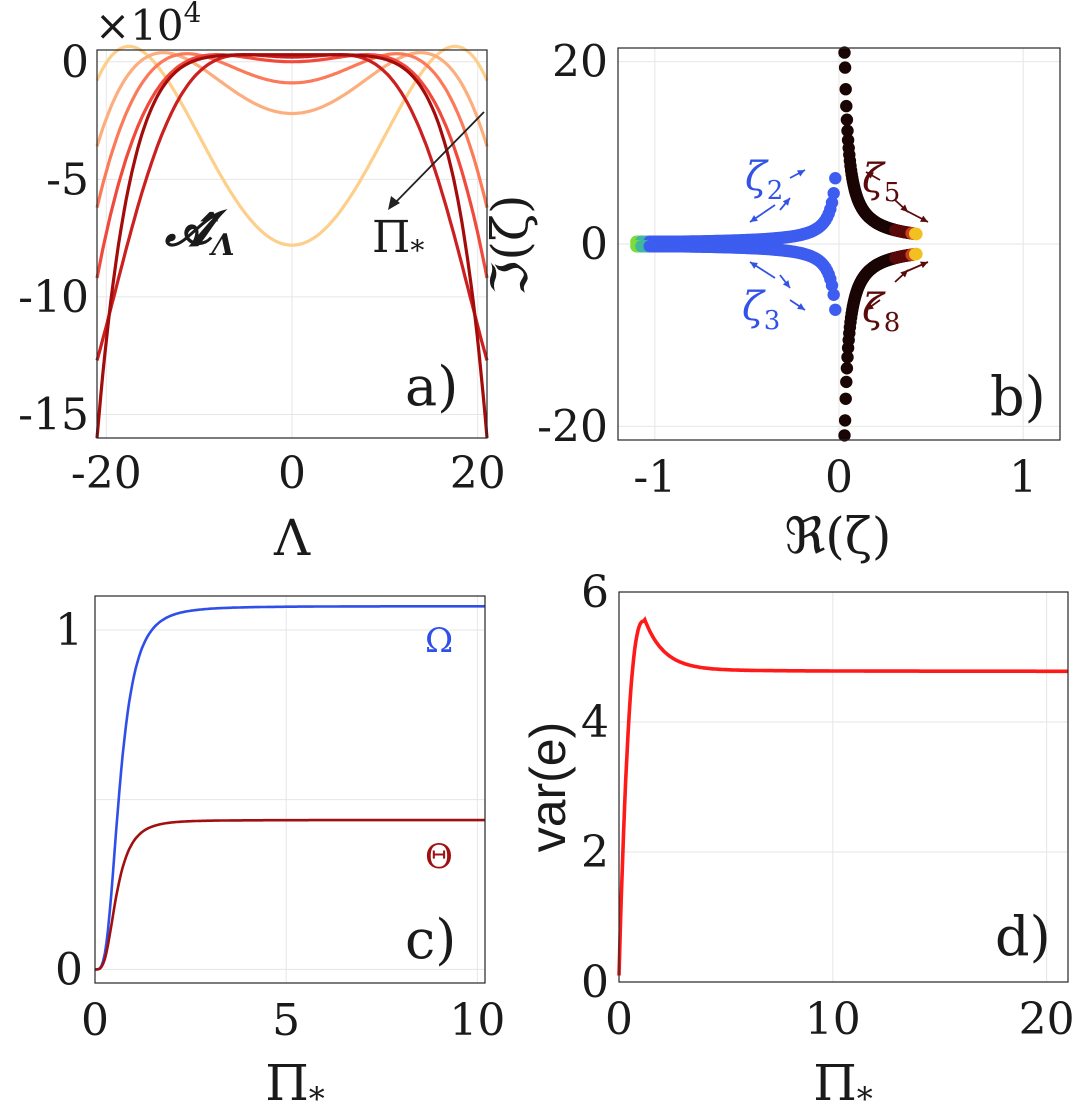 The width and height of the screenshot is (1080, 1117). I want to click on panel-c-grid, so click(289, 789).